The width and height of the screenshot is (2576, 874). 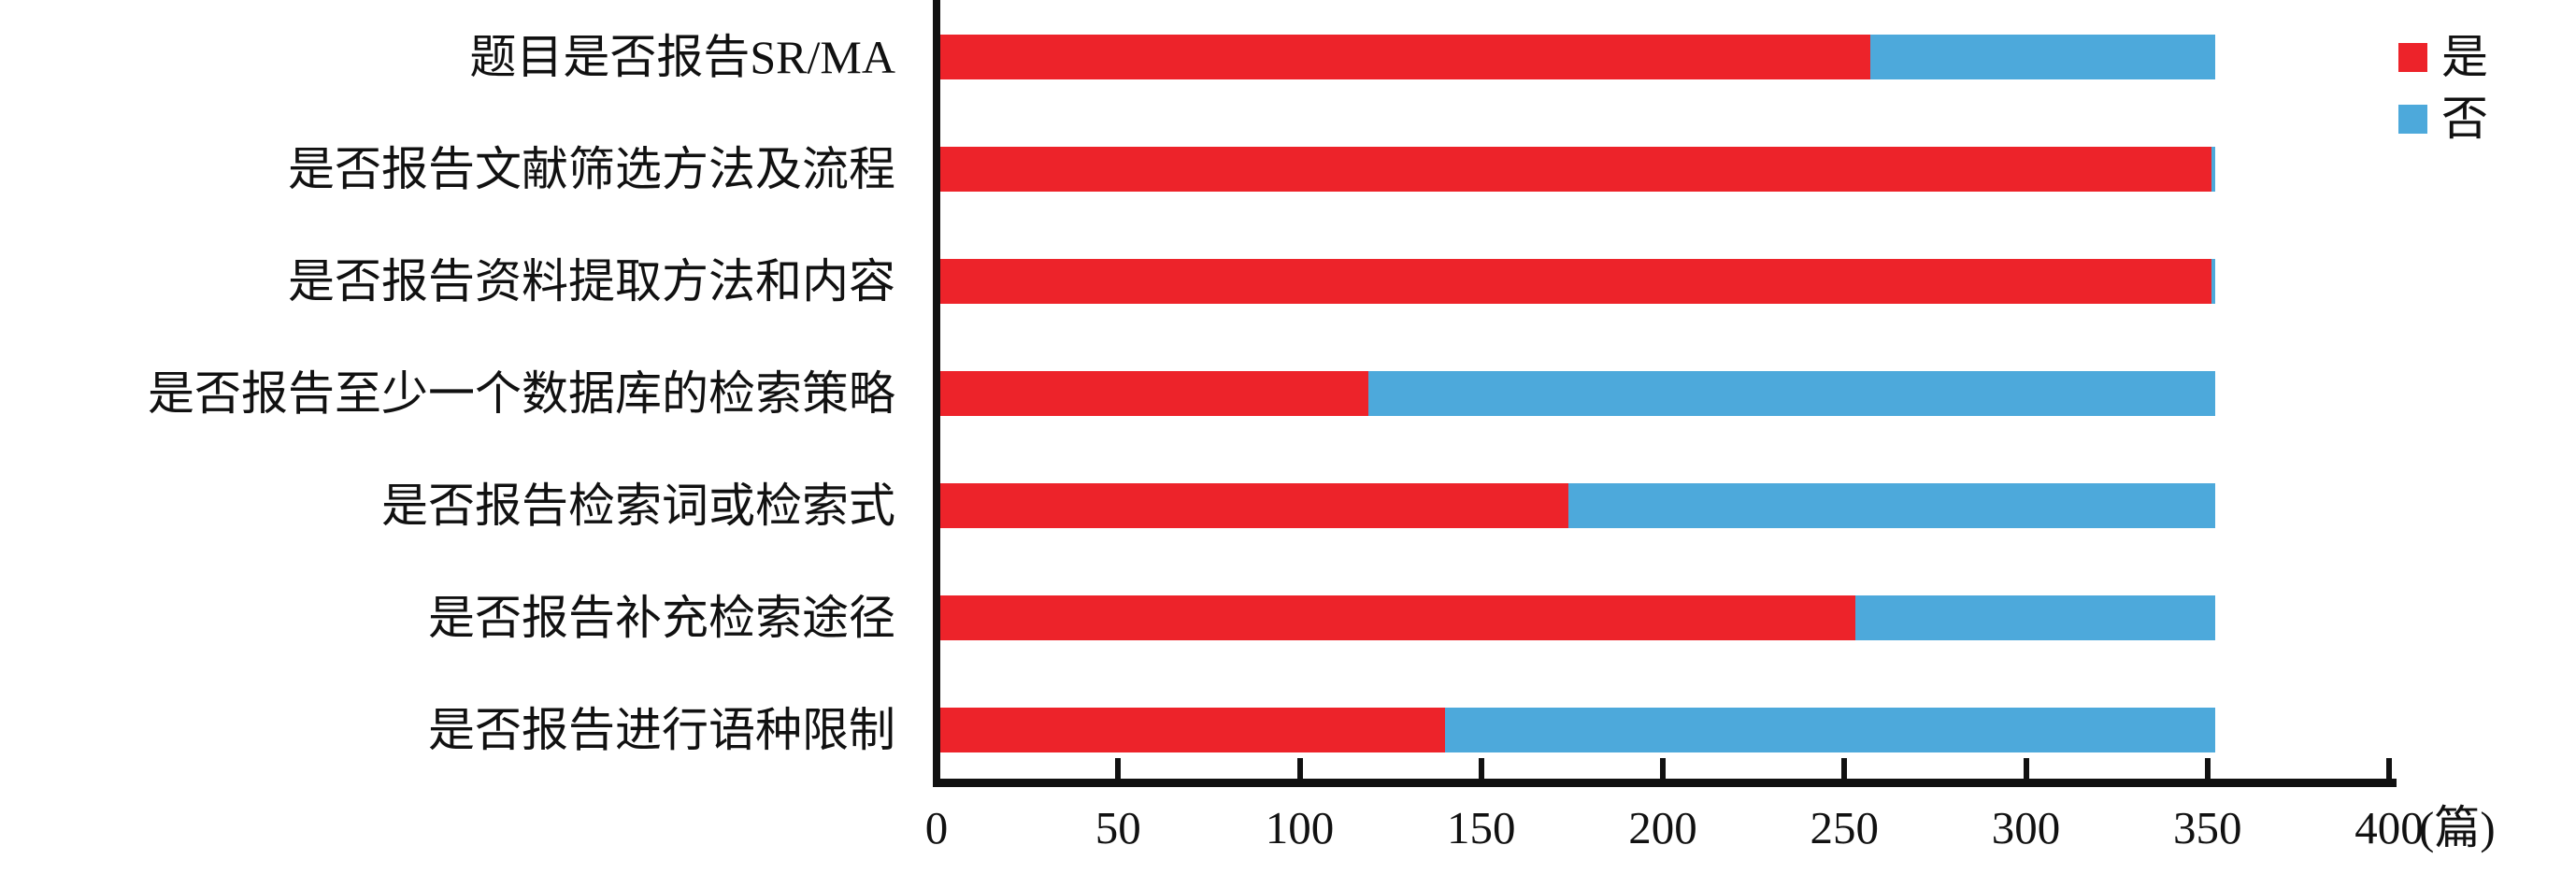 What do you see at coordinates (2464, 119) in the screenshot?
I see `legend-label: 否` at bounding box center [2464, 119].